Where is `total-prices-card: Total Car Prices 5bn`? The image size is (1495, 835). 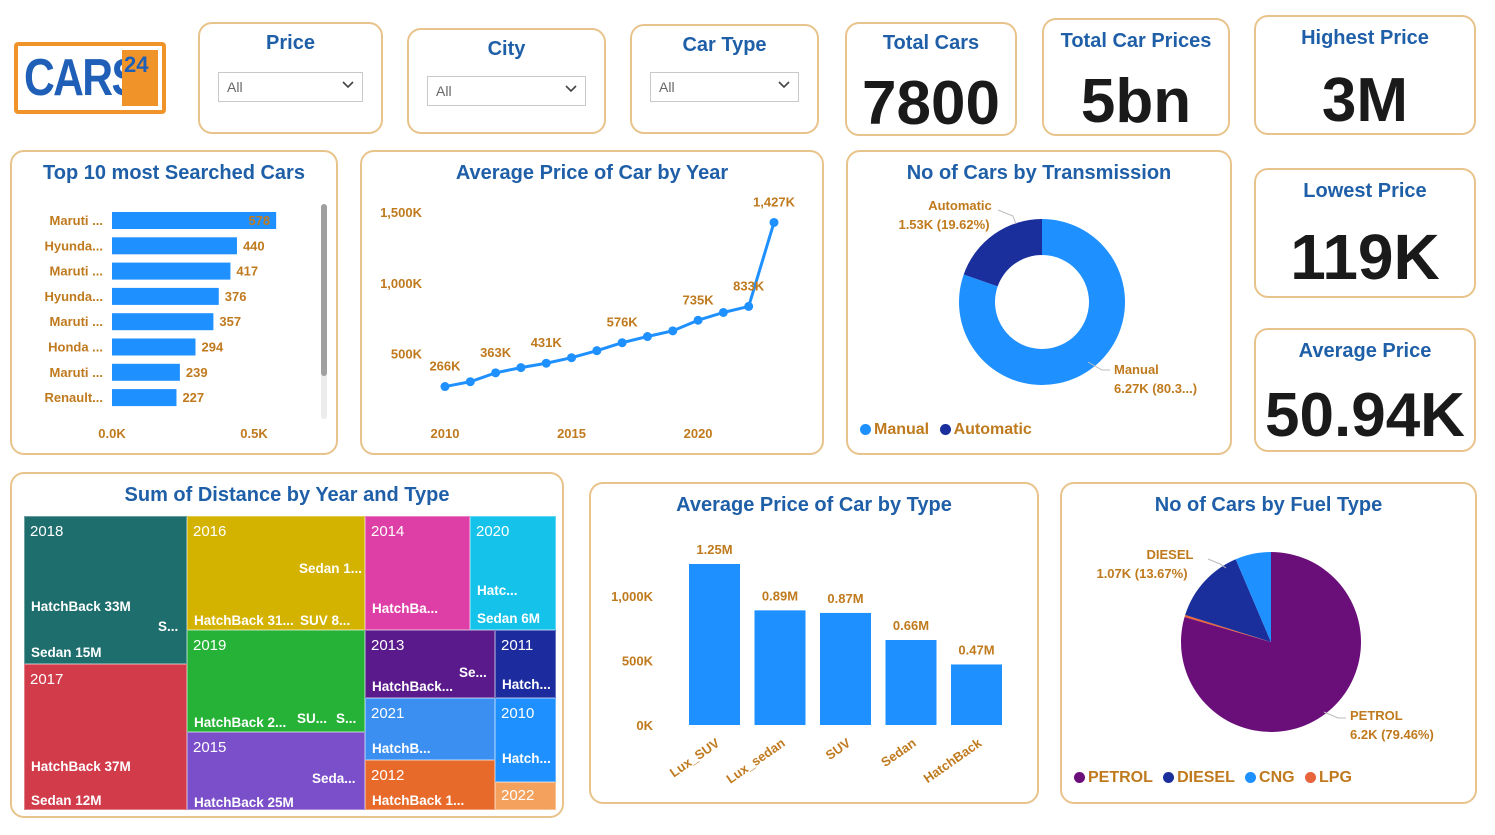 total-prices-card: Total Car Prices 5bn is located at coordinates (1136, 77).